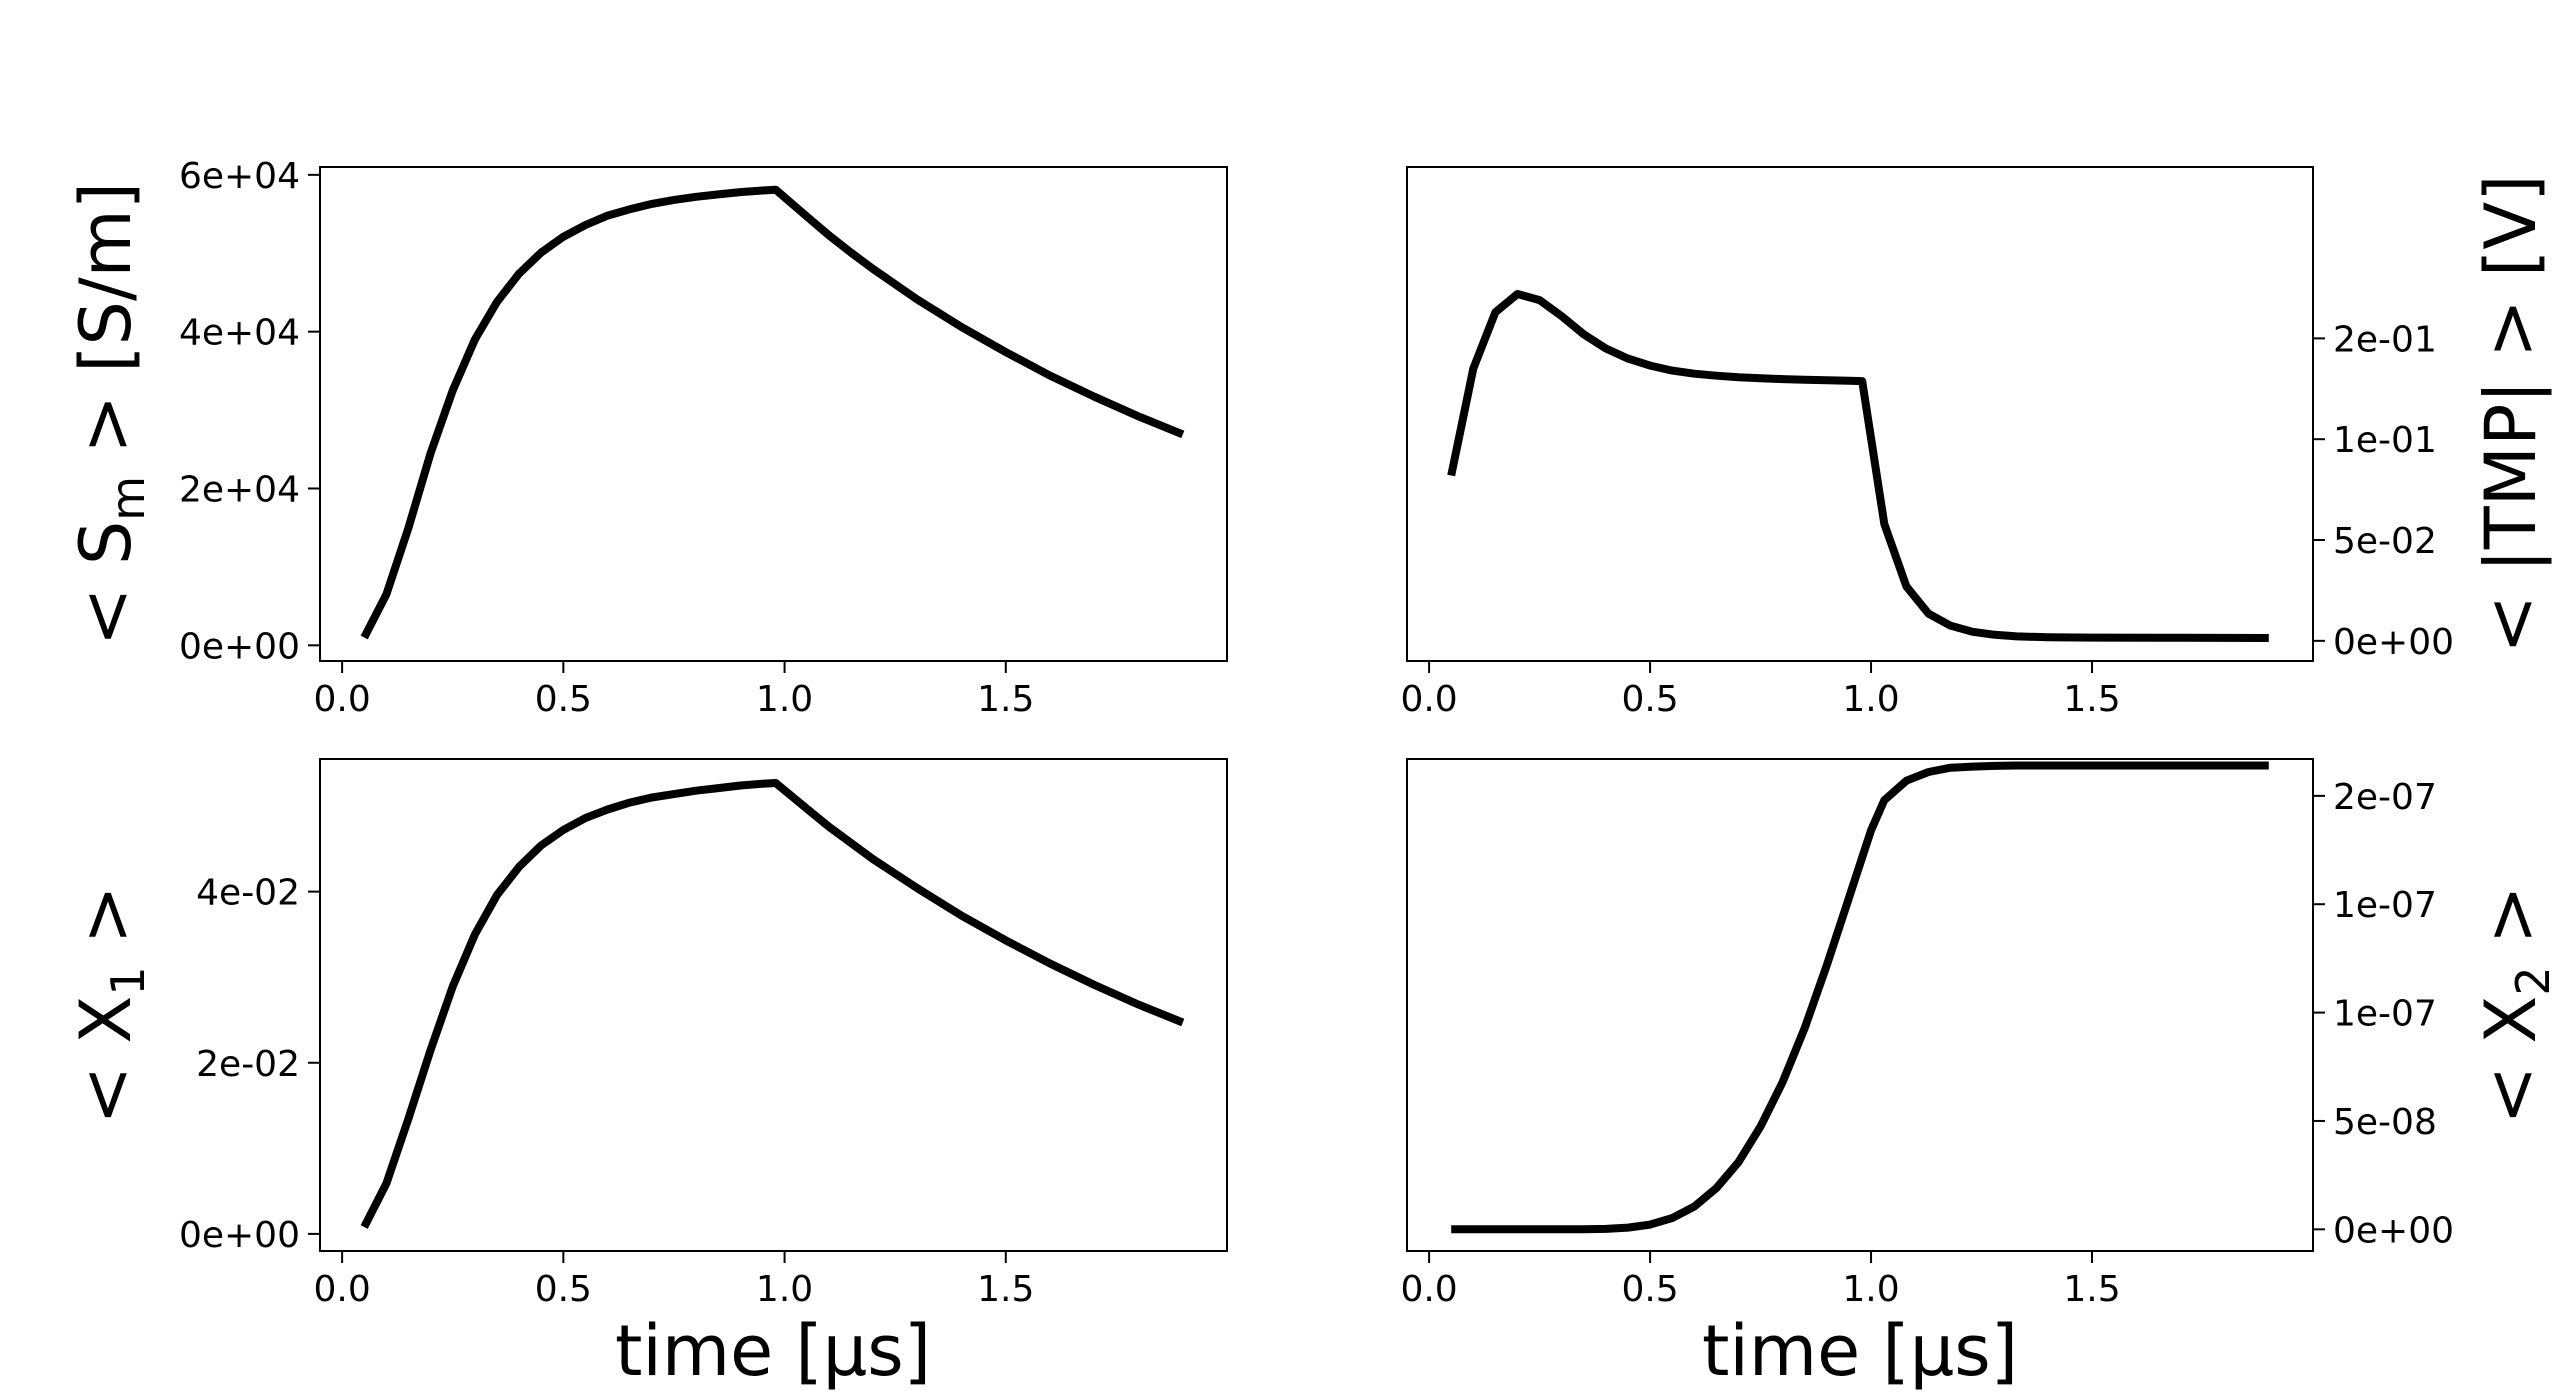 The height and width of the screenshot is (1400, 2560). What do you see at coordinates (110, 414) in the screenshot?
I see `y-axis-label: < Sm > [S/m]` at bounding box center [110, 414].